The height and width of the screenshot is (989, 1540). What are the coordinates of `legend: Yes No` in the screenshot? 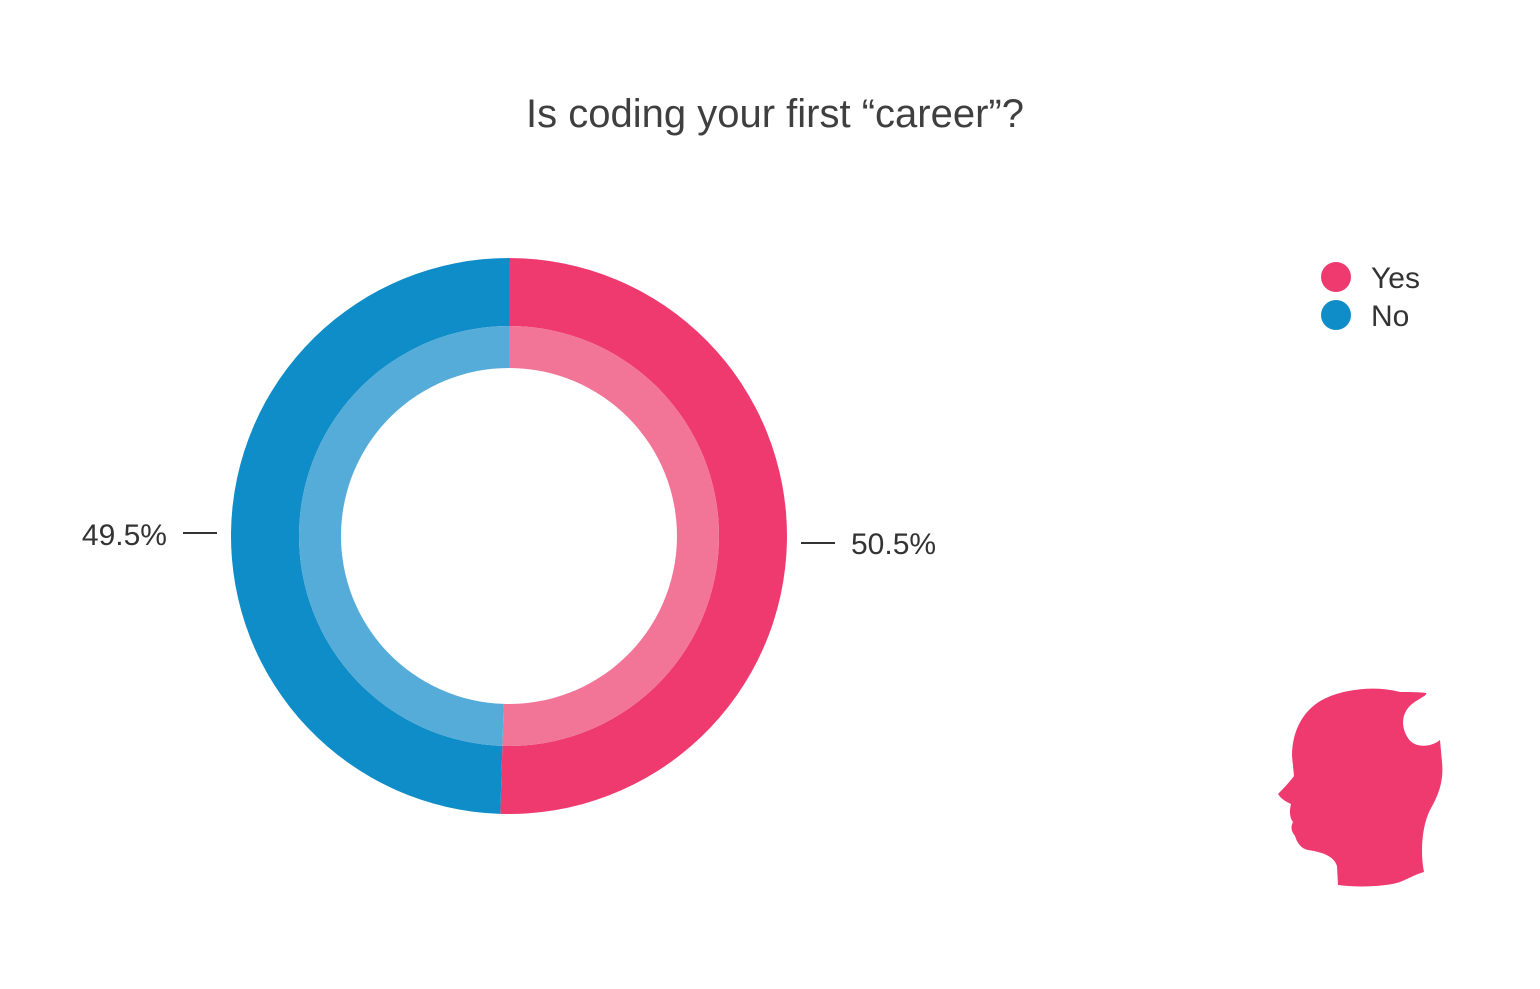 It's located at (1370, 297).